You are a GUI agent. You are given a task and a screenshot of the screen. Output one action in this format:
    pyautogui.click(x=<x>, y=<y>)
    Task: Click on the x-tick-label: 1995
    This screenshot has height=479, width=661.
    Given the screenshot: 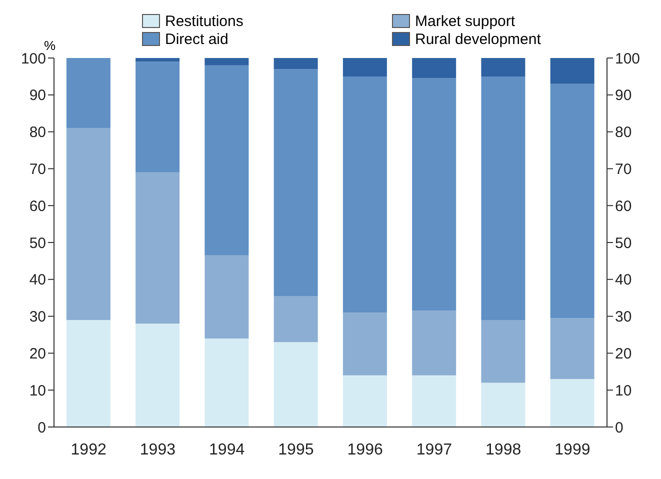 What is the action you would take?
    pyautogui.click(x=296, y=449)
    